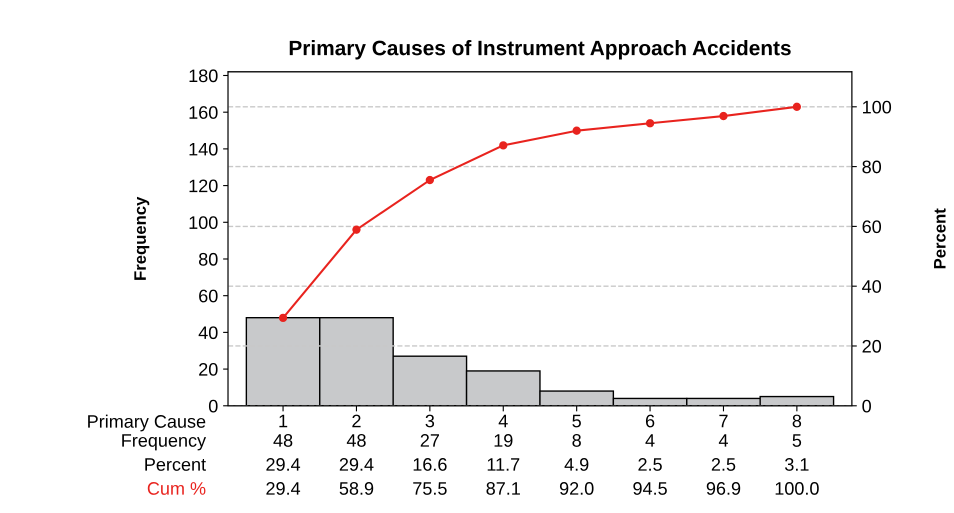  What do you see at coordinates (213, 406) in the screenshot?
I see `y-tick-label: 0` at bounding box center [213, 406].